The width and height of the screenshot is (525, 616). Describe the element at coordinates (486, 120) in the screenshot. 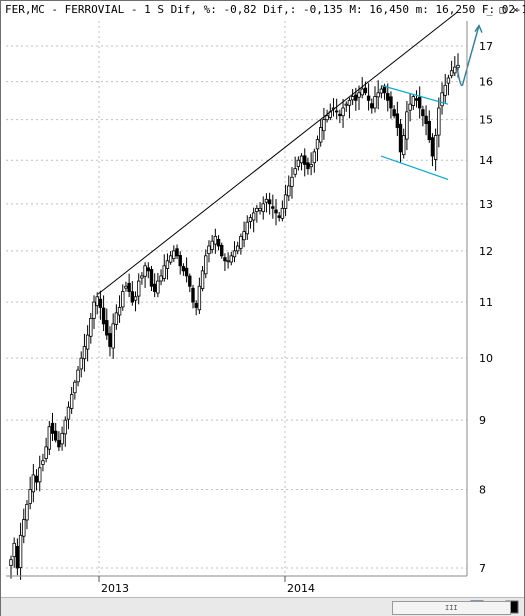

I see `y-tick-label: 15` at that location.